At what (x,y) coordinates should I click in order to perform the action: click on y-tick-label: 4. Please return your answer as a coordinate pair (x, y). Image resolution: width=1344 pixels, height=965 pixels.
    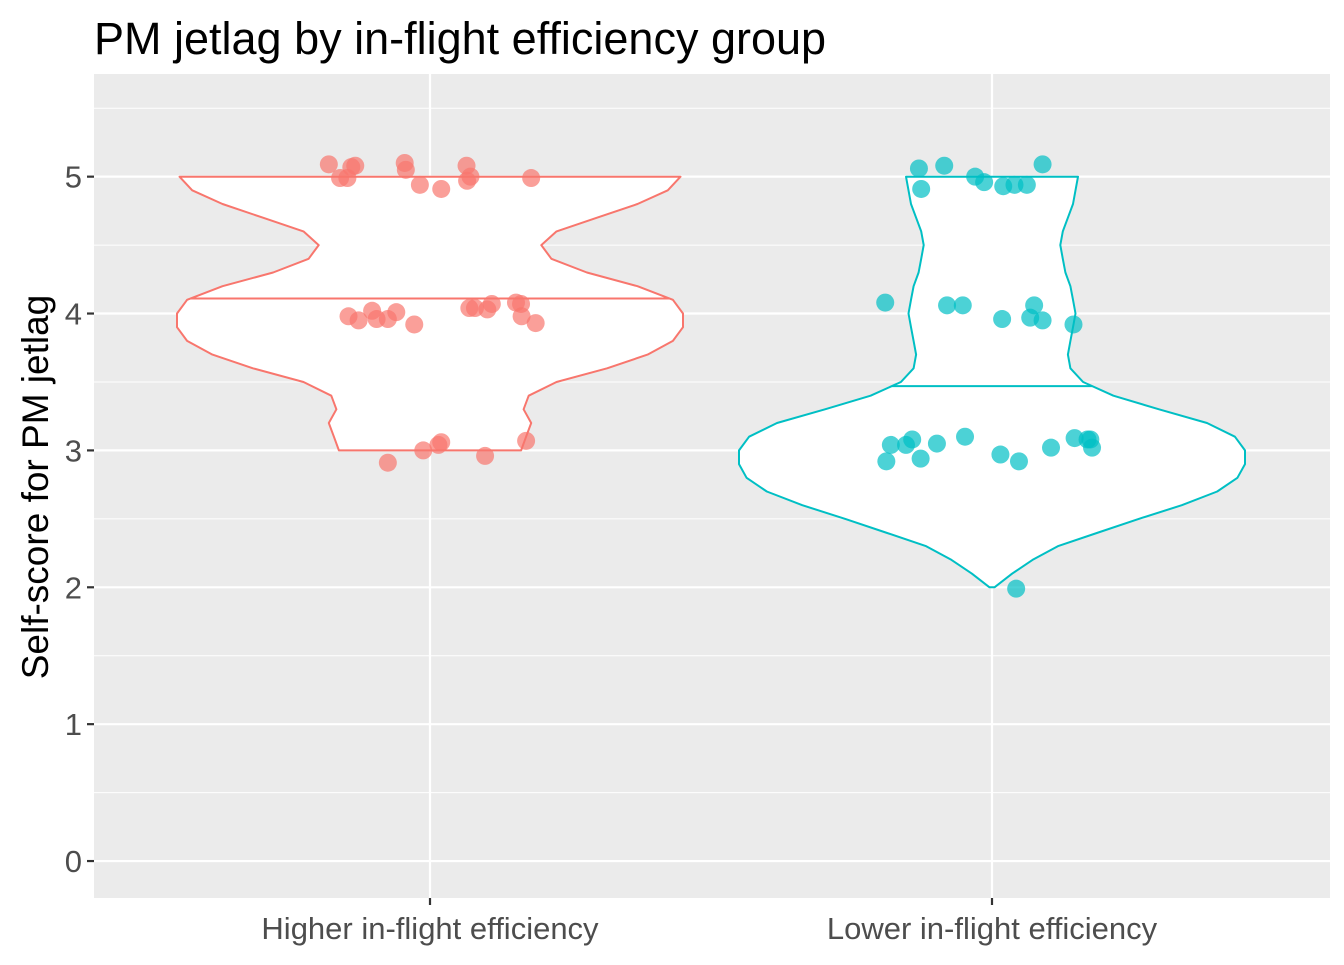
    Looking at the image, I should click on (73, 314).